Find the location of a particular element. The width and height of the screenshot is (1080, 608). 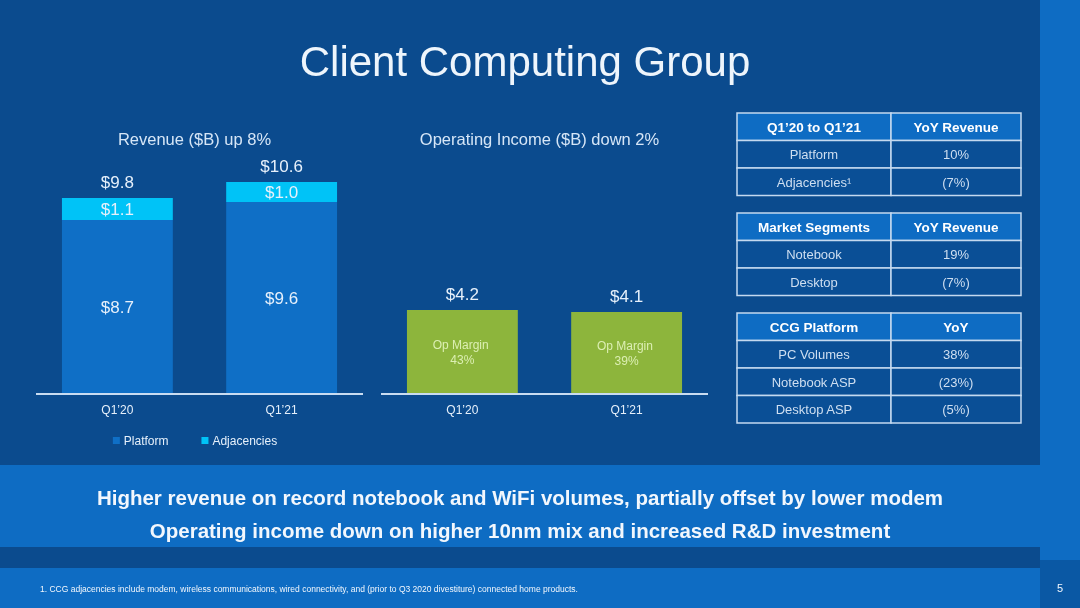

text: Market Segments is located at coordinates (814, 227).